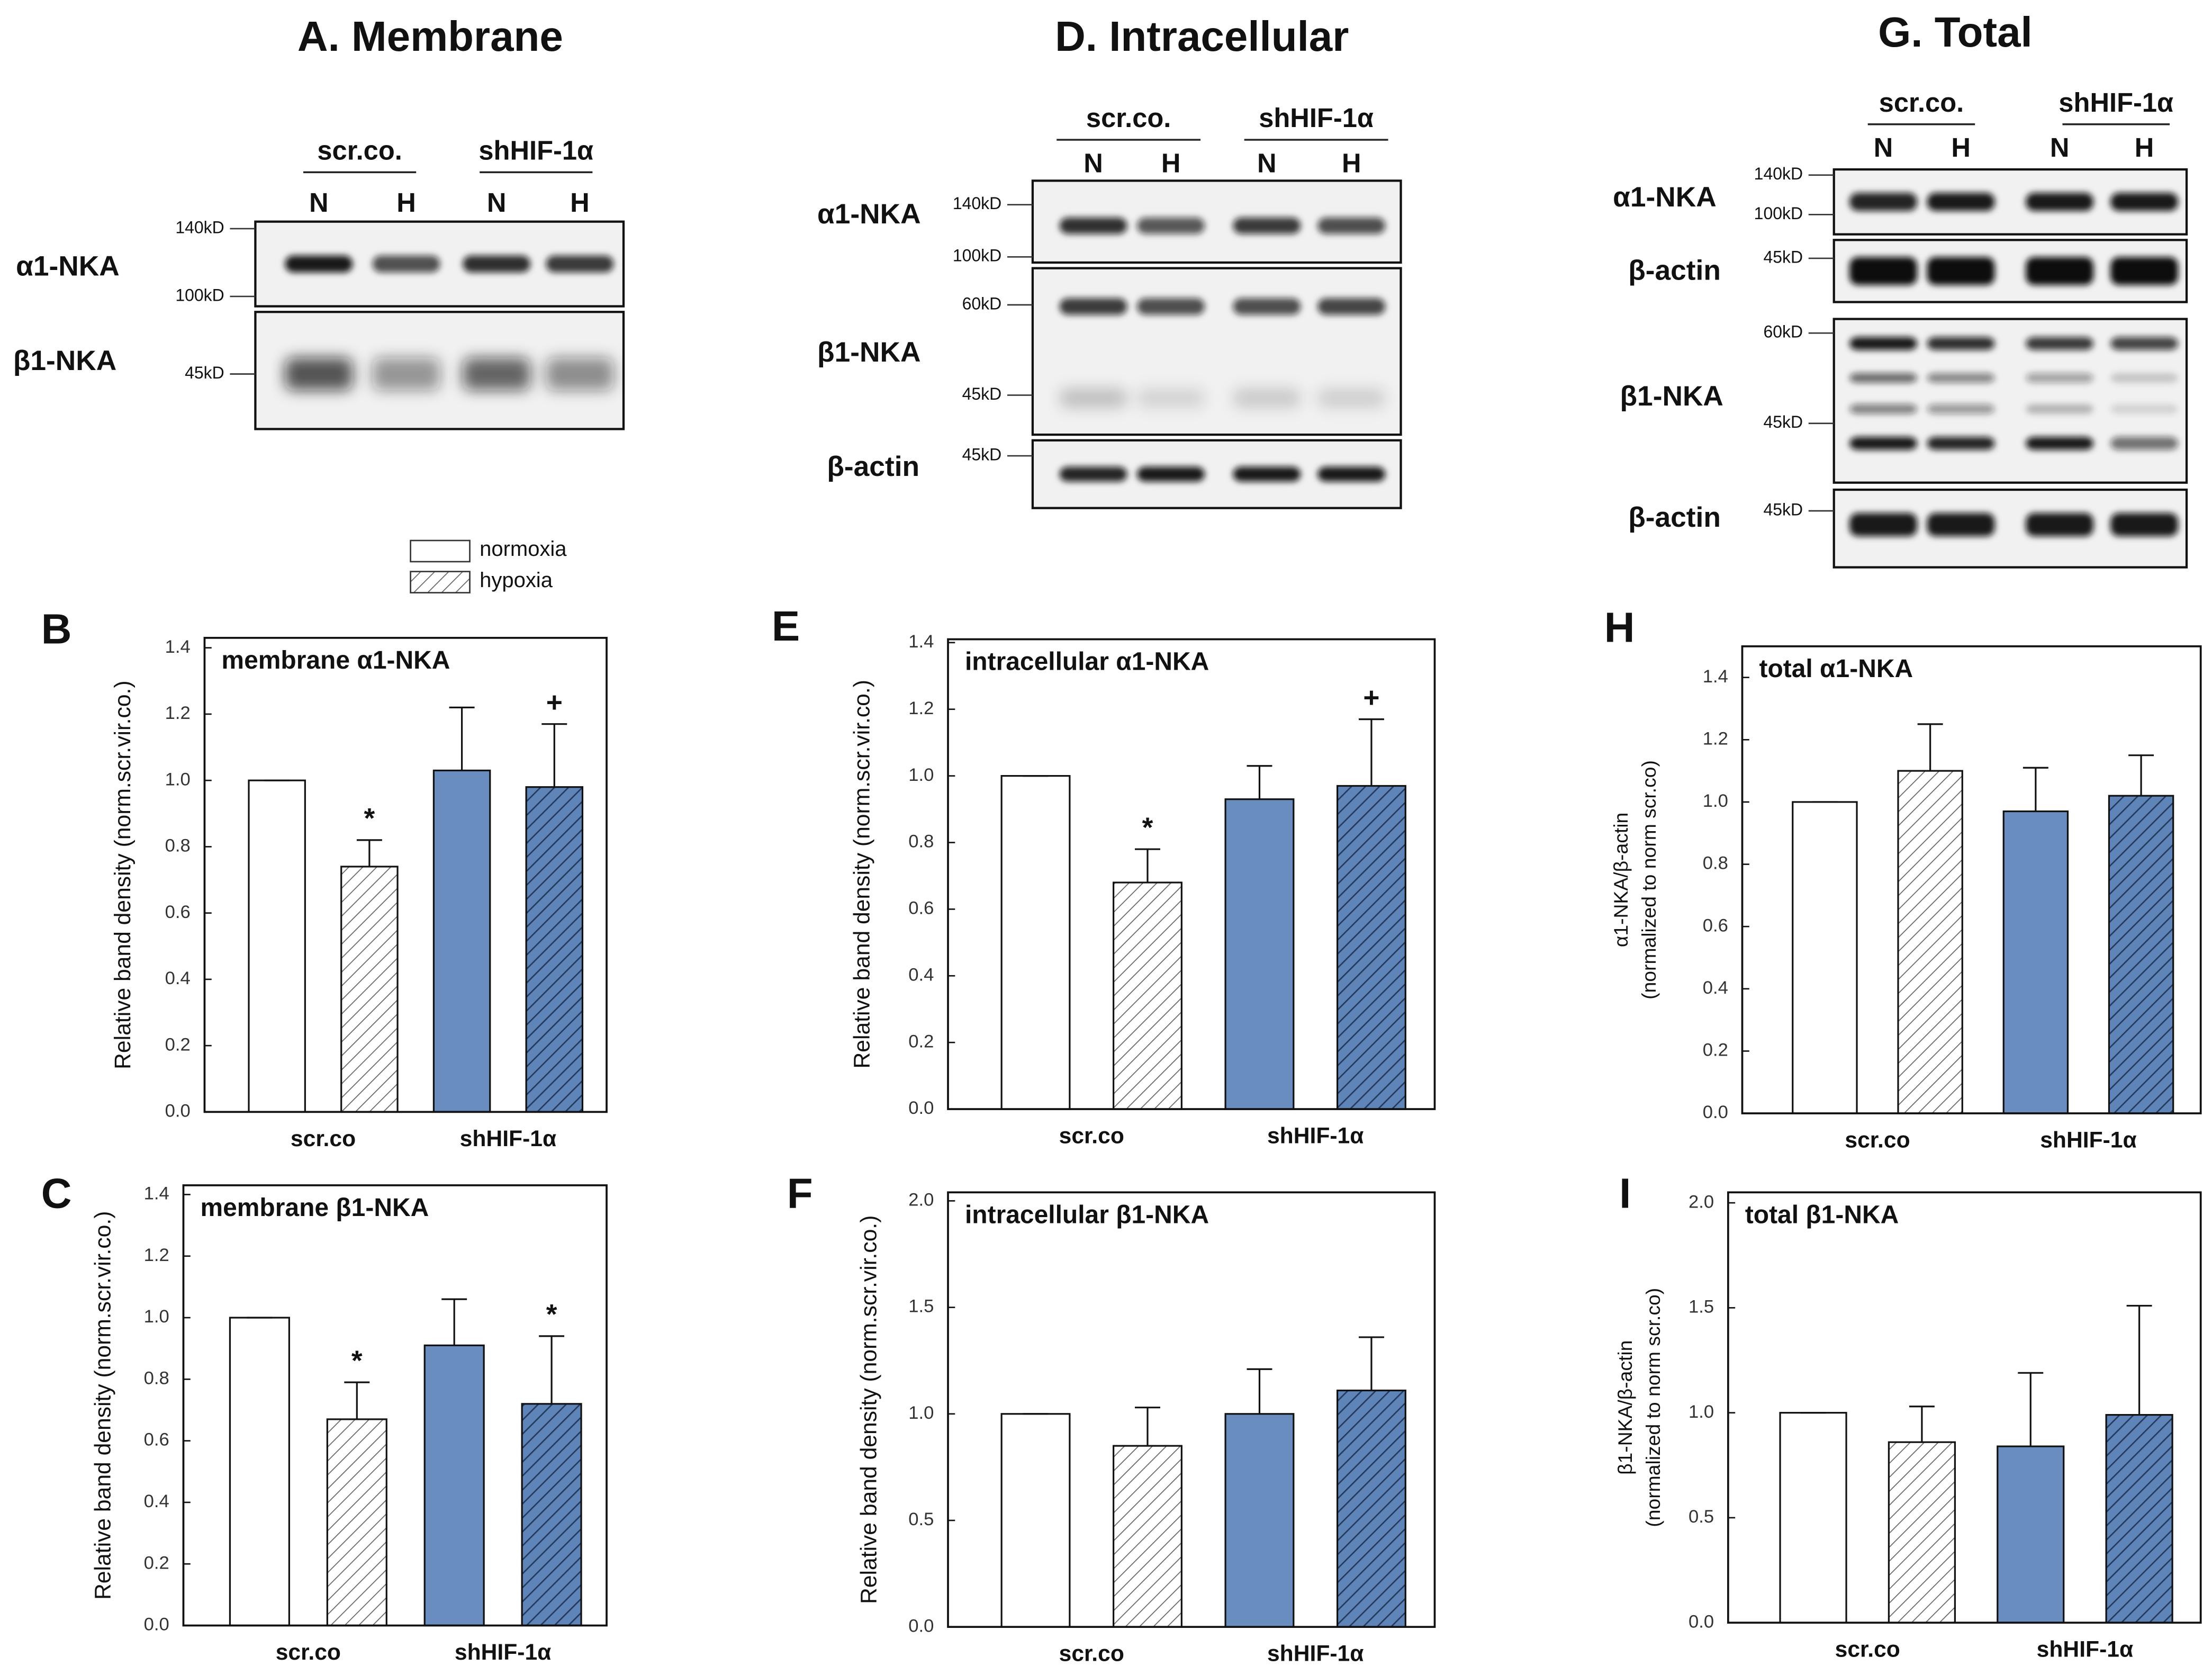 Image resolution: width=2212 pixels, height=1675 pixels. I want to click on legend-swatch, so click(441, 582).